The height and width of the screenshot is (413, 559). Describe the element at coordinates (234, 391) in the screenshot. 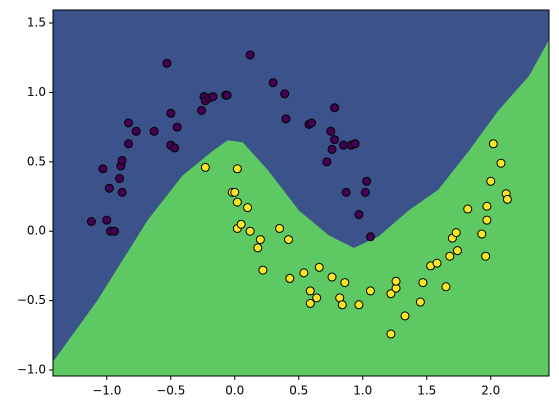

I see `x-tick-label: 0.0` at that location.